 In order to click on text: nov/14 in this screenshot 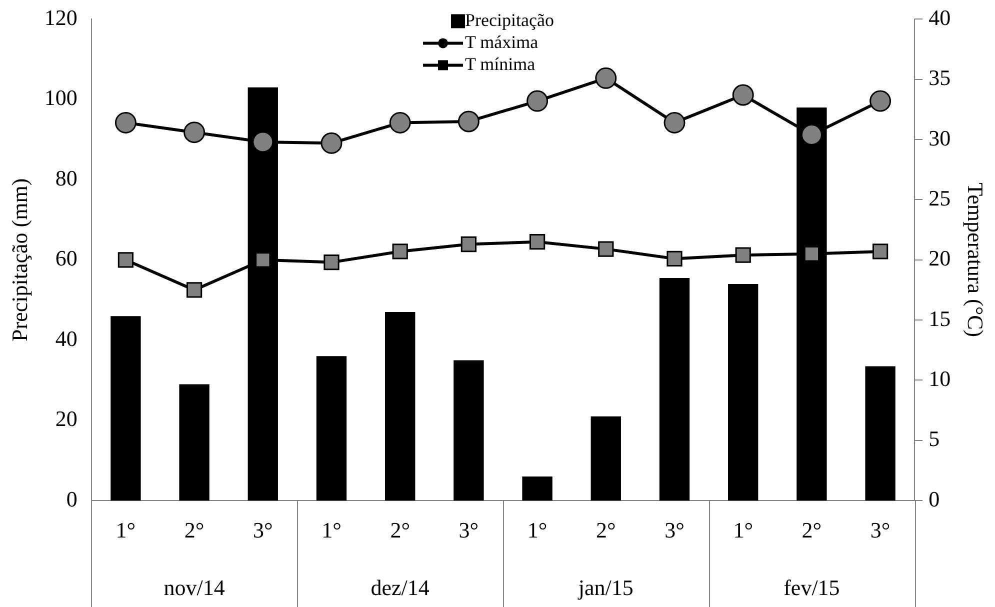, I will do `click(194, 587)`.